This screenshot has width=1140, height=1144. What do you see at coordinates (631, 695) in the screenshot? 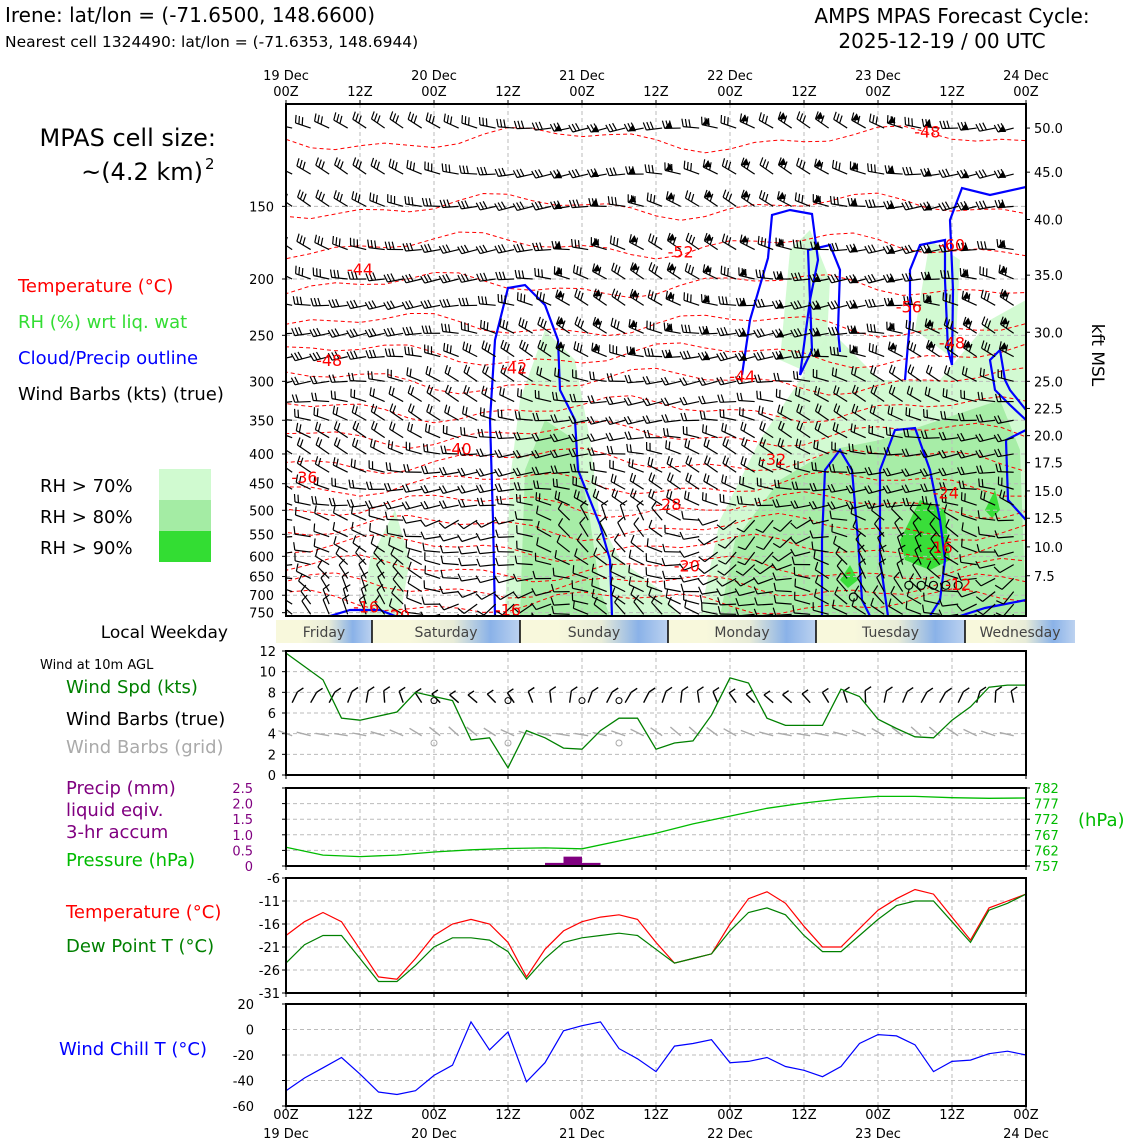
I see `true-wind-barb` at bounding box center [631, 695].